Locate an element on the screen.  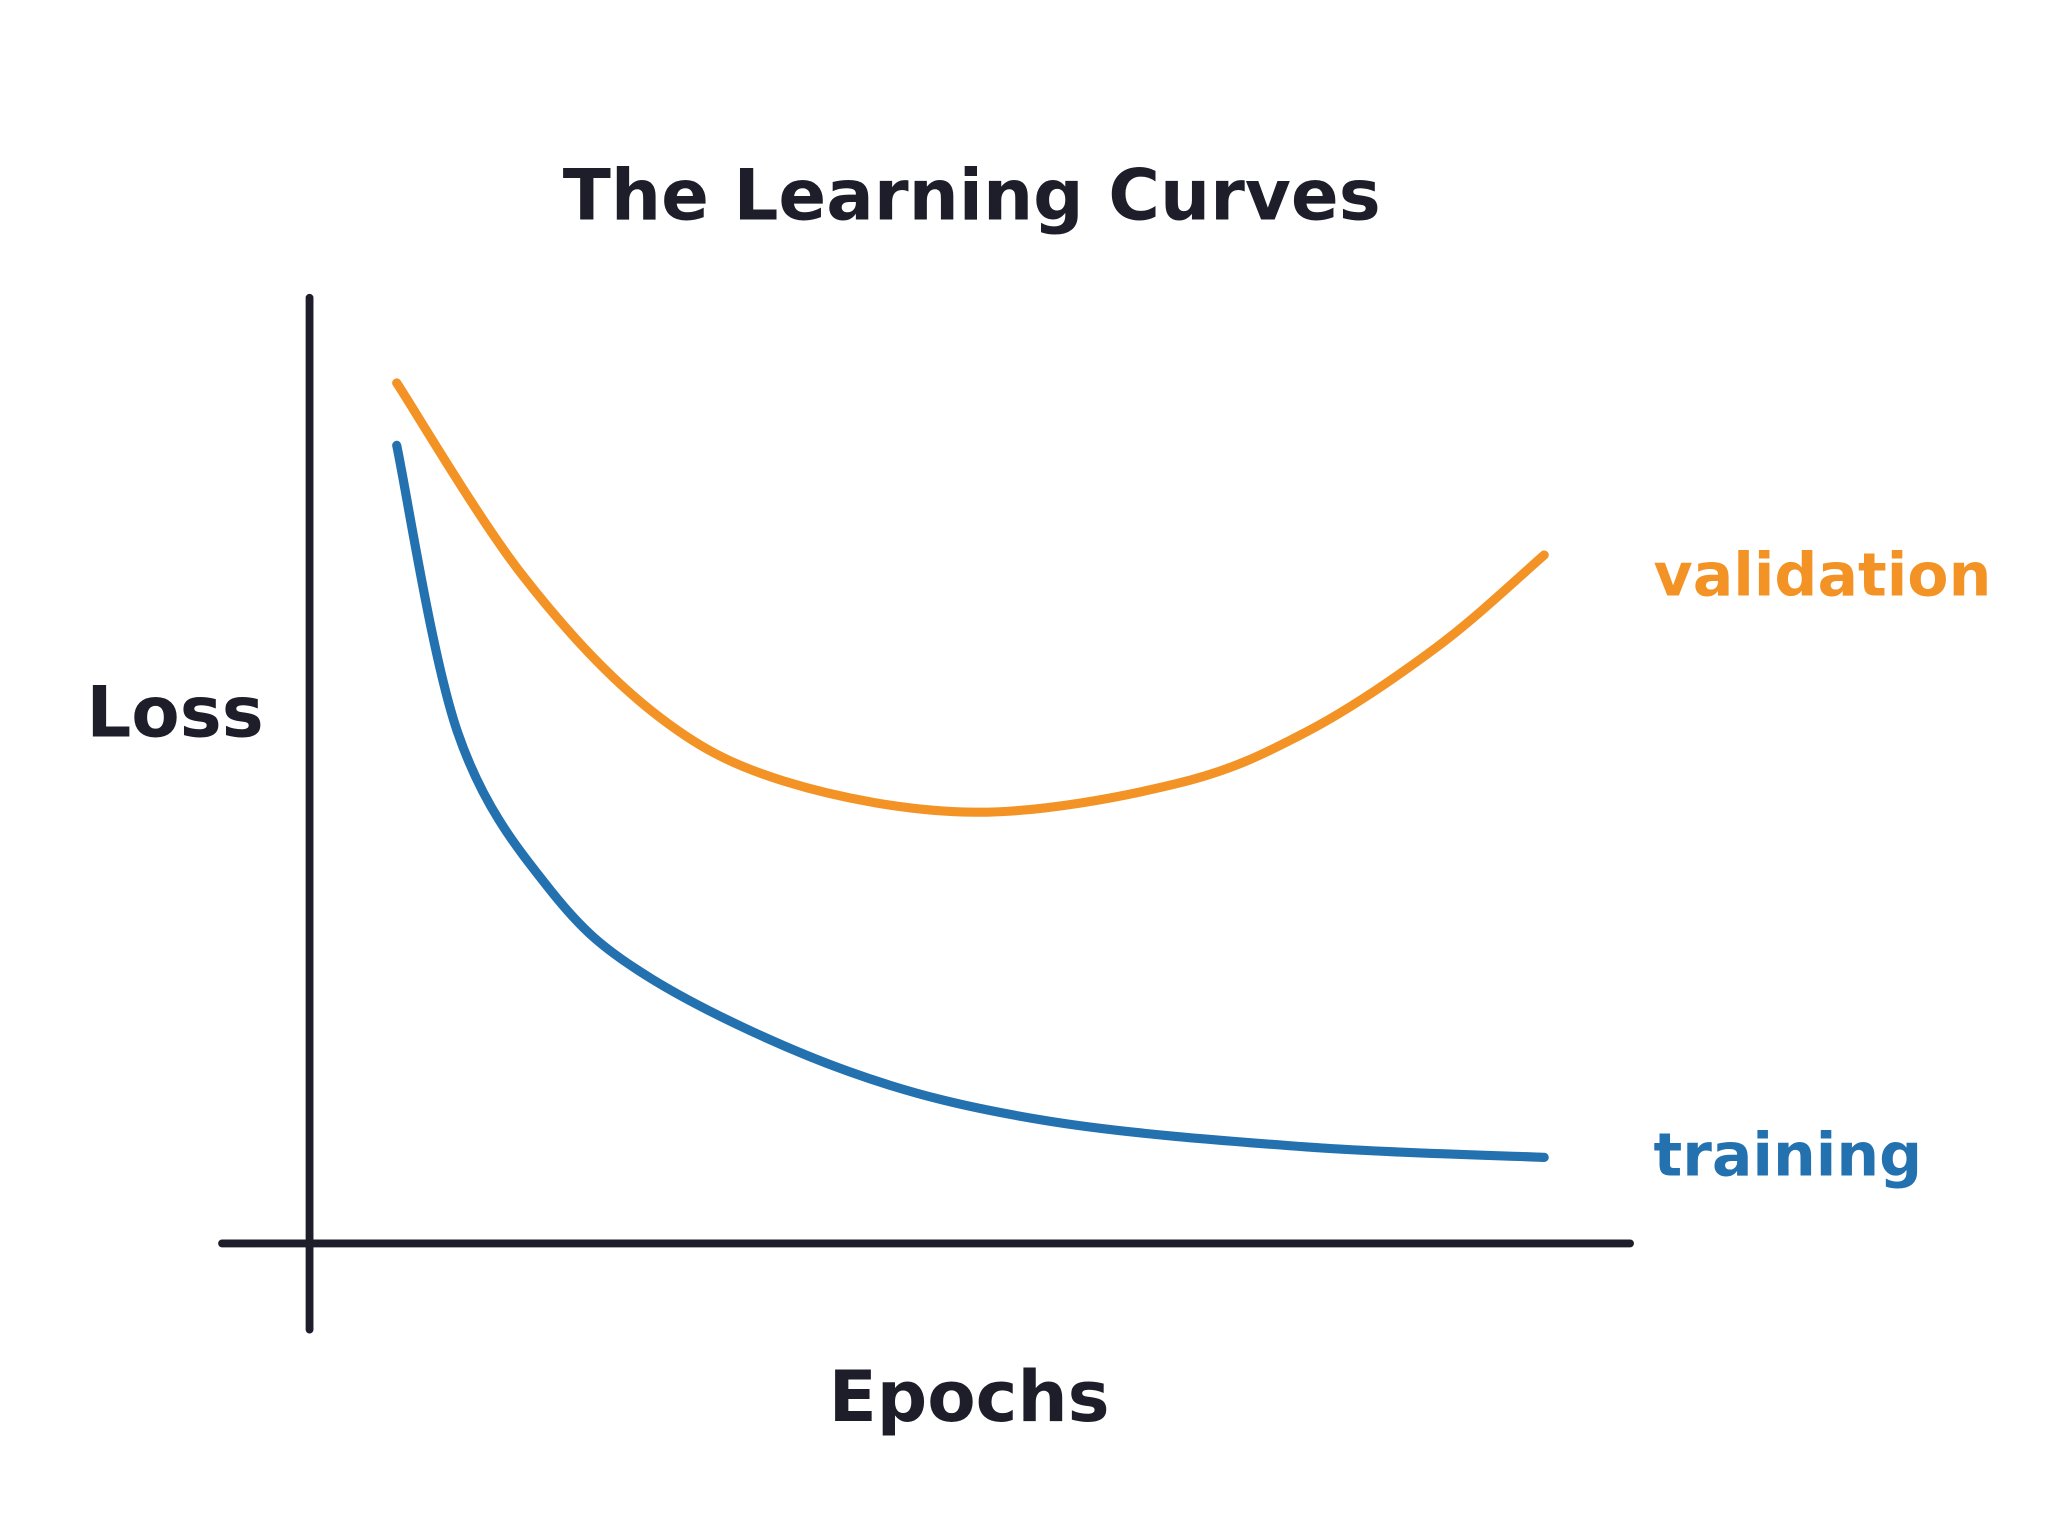
series-label-training: training is located at coordinates (1788, 1156).